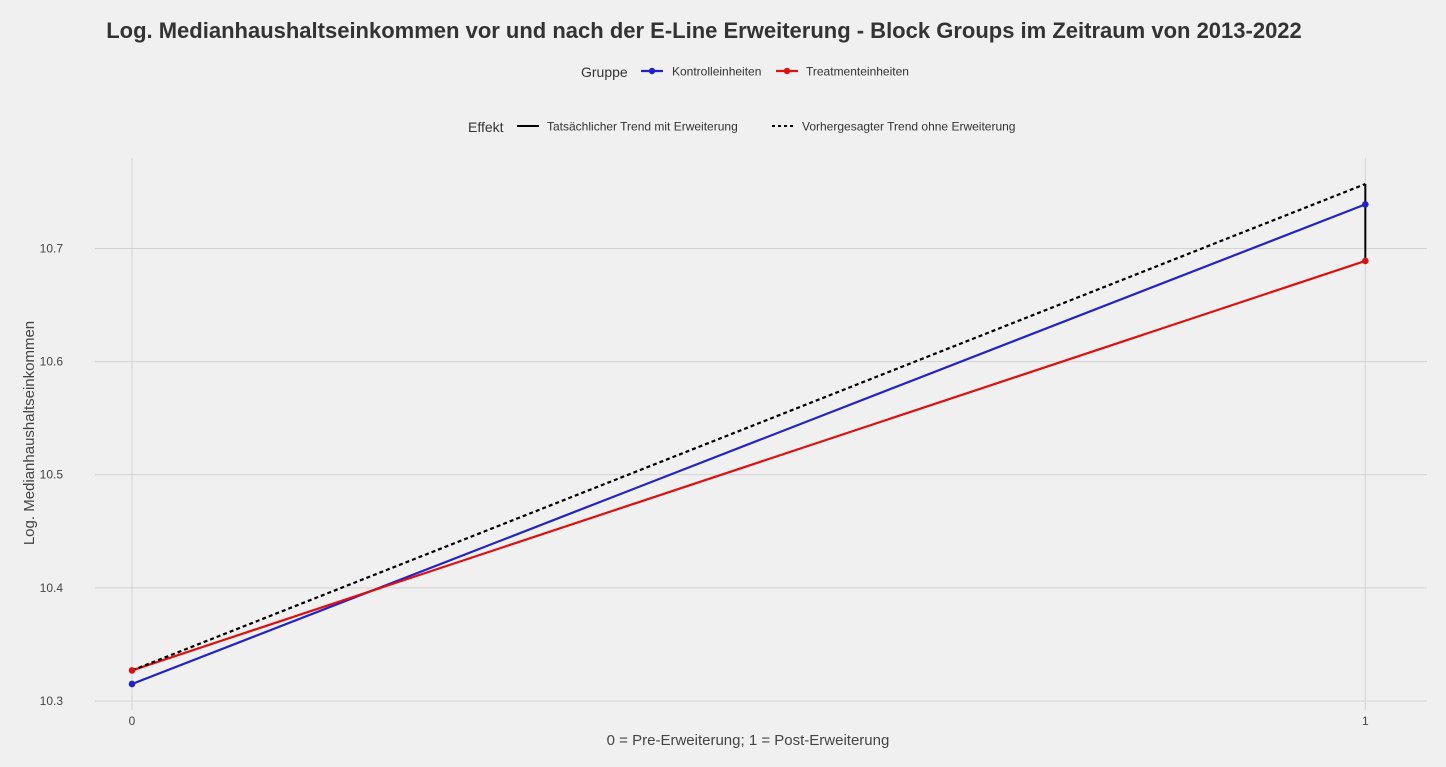 This screenshot has width=1446, height=767. I want to click on legend-treatmenteinheiten-label: Treatmenteinheiten, so click(857, 72).